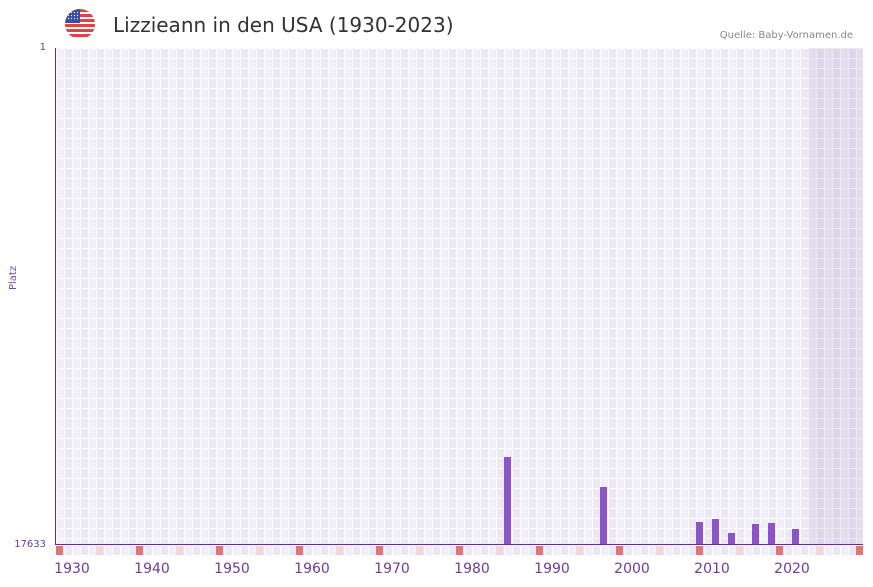 Image resolution: width=873 pixels, height=587 pixels. What do you see at coordinates (459, 544) in the screenshot?
I see `x-axis` at bounding box center [459, 544].